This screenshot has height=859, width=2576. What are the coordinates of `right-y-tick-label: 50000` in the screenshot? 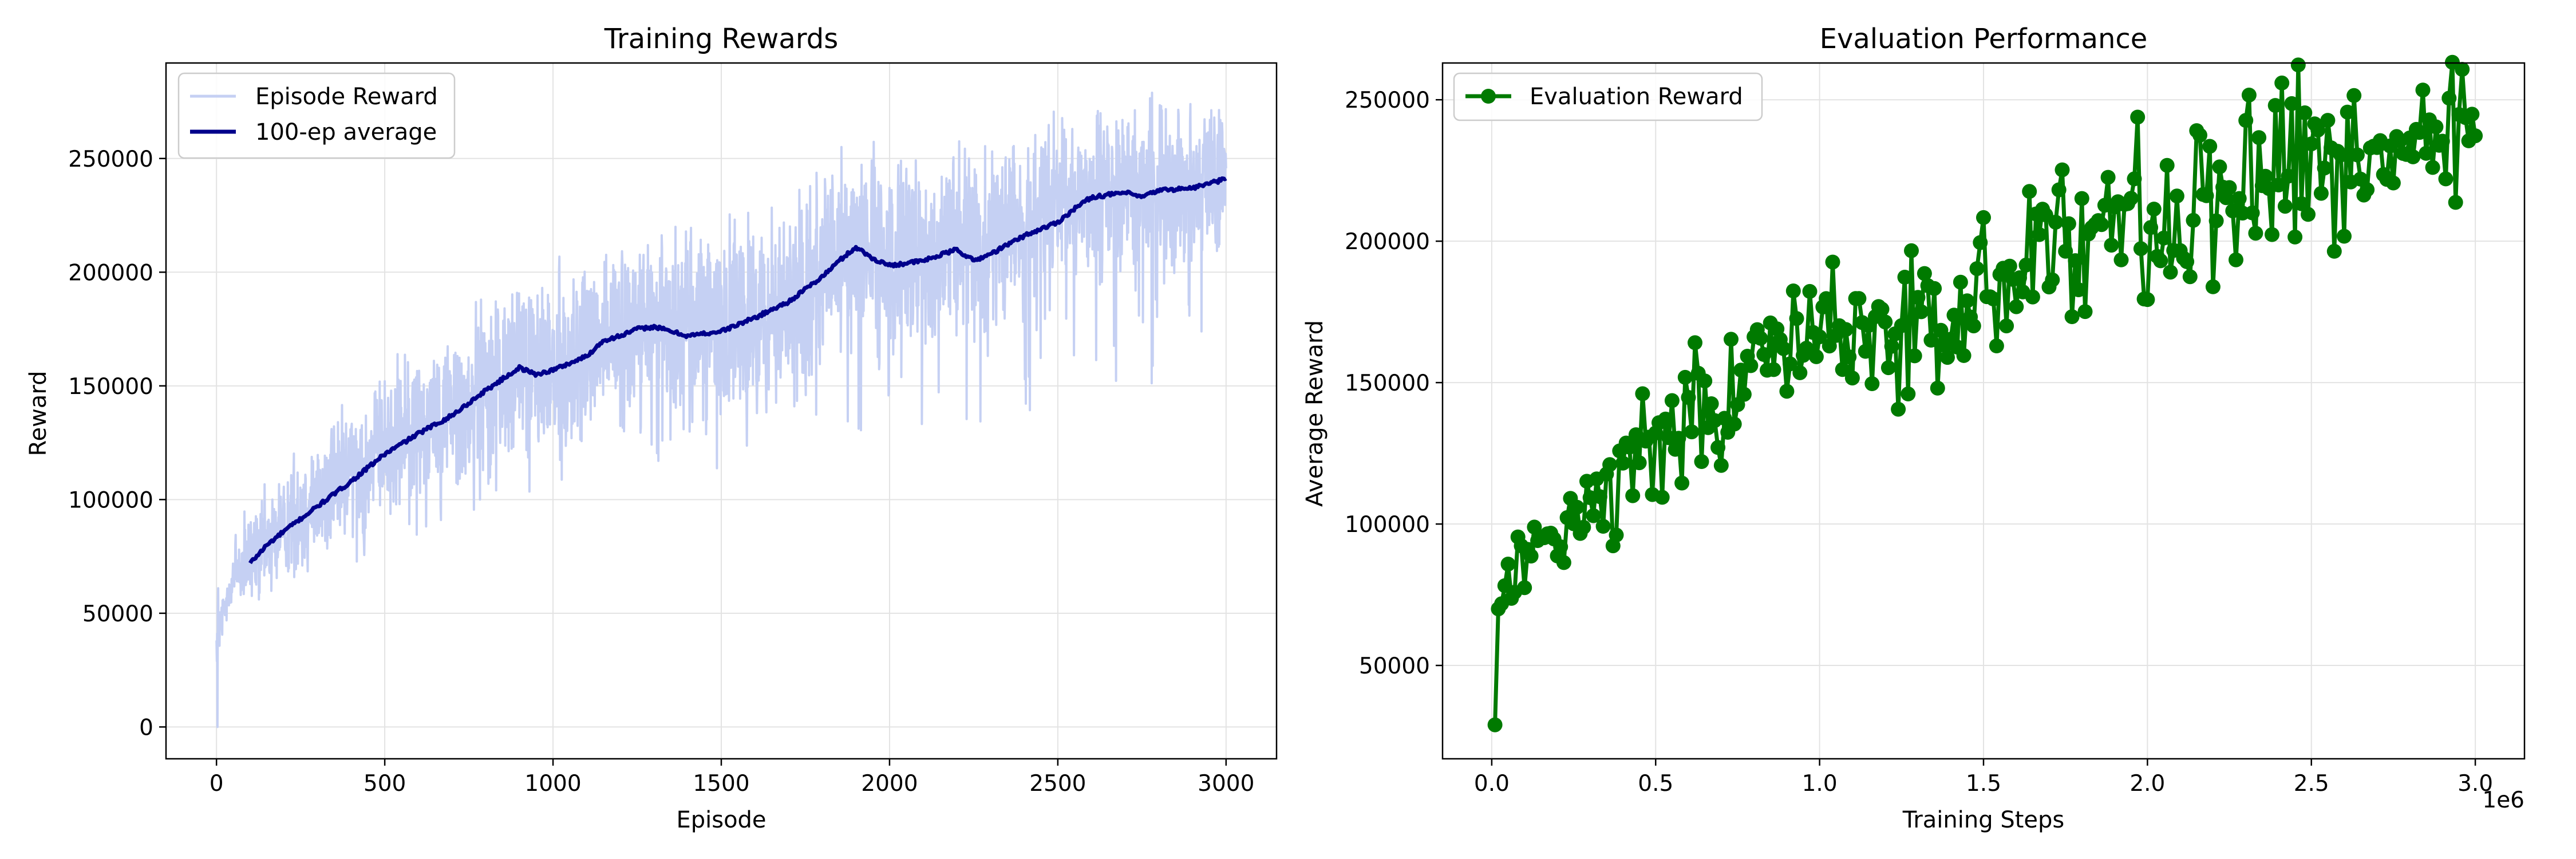 It's located at (1394, 666).